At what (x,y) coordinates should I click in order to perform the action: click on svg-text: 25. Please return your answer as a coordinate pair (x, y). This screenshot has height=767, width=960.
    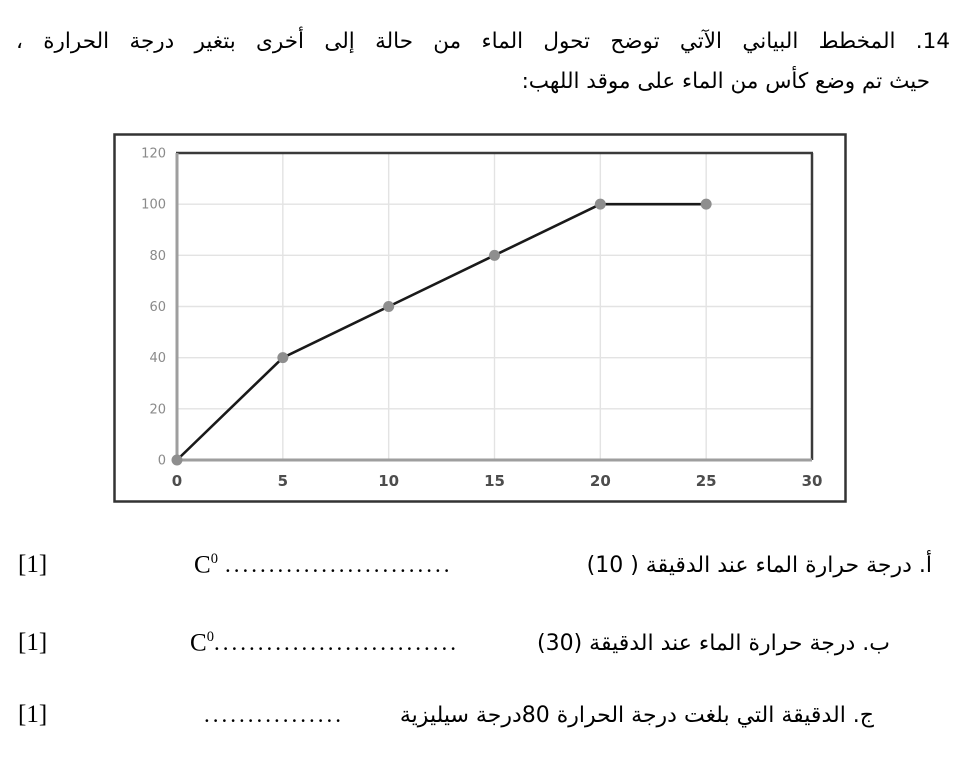
    Looking at the image, I should click on (706, 481).